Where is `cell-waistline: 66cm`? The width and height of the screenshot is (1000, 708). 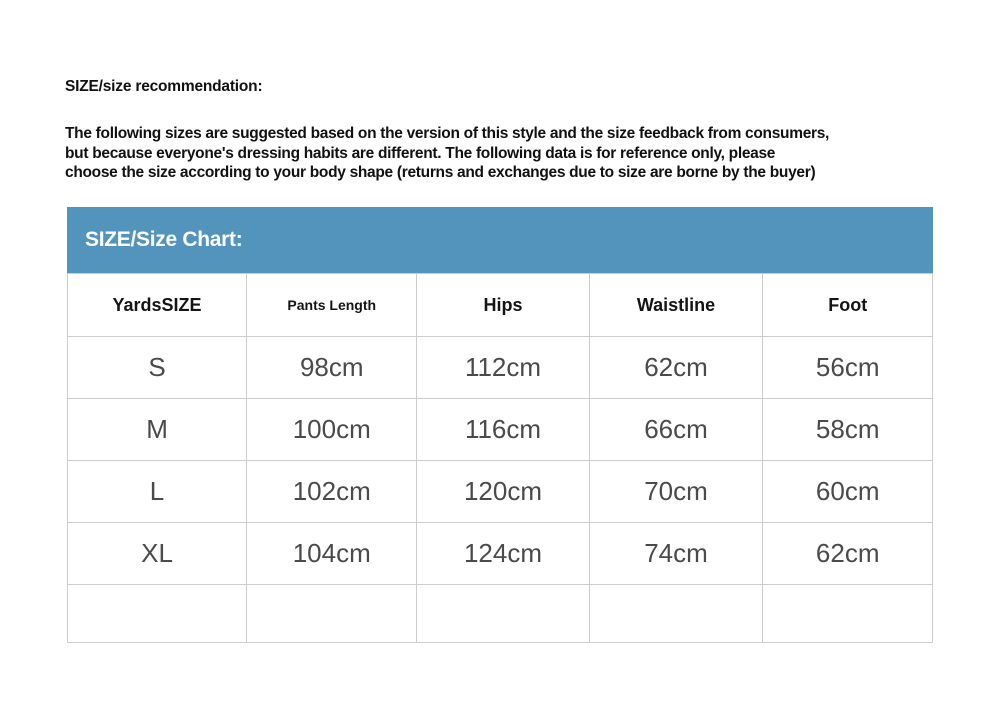
cell-waistline: 66cm is located at coordinates (676, 429).